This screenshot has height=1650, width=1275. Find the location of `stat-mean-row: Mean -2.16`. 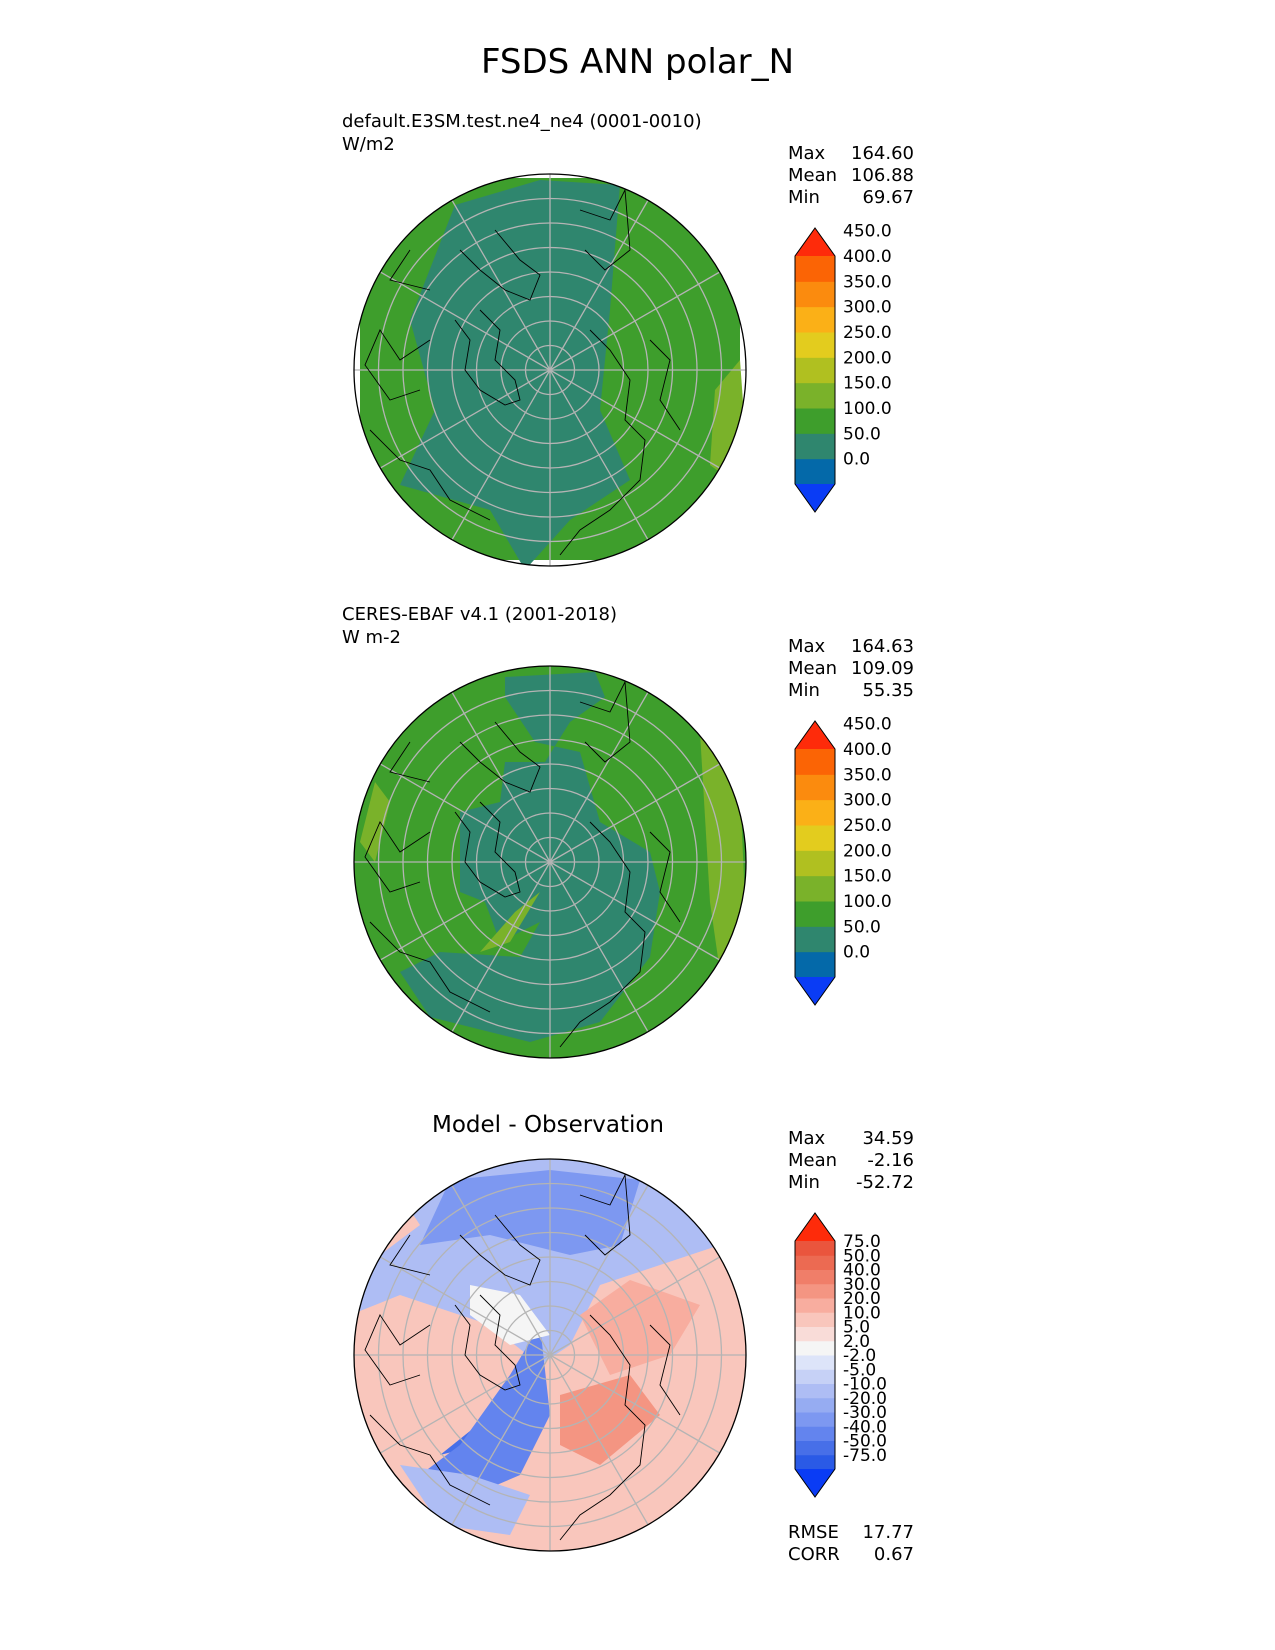

stat-mean-row: Mean -2.16 is located at coordinates (851, 1161).